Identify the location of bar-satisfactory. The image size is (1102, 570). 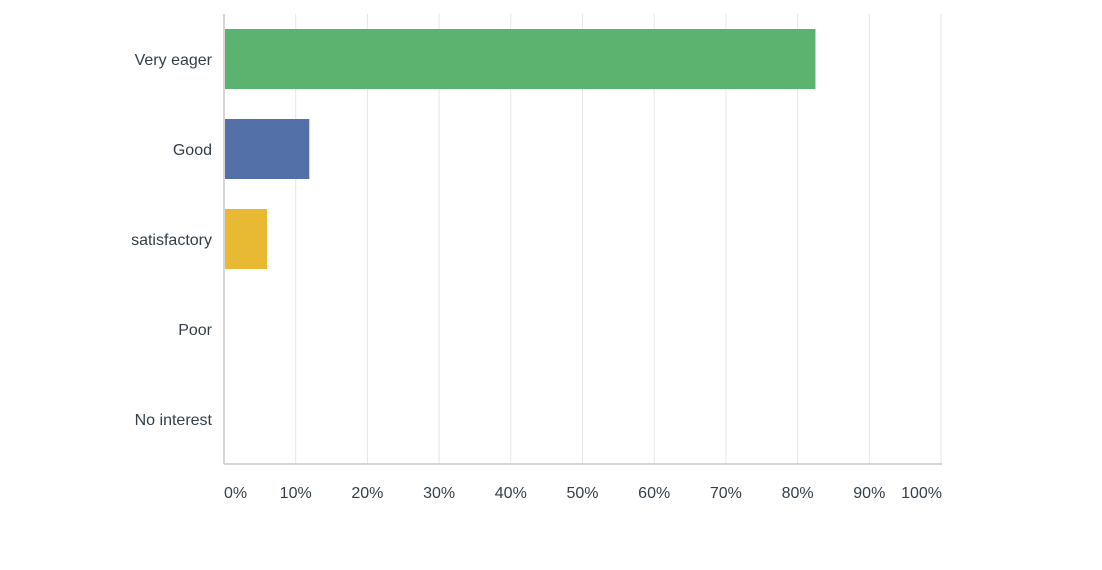
(246, 239).